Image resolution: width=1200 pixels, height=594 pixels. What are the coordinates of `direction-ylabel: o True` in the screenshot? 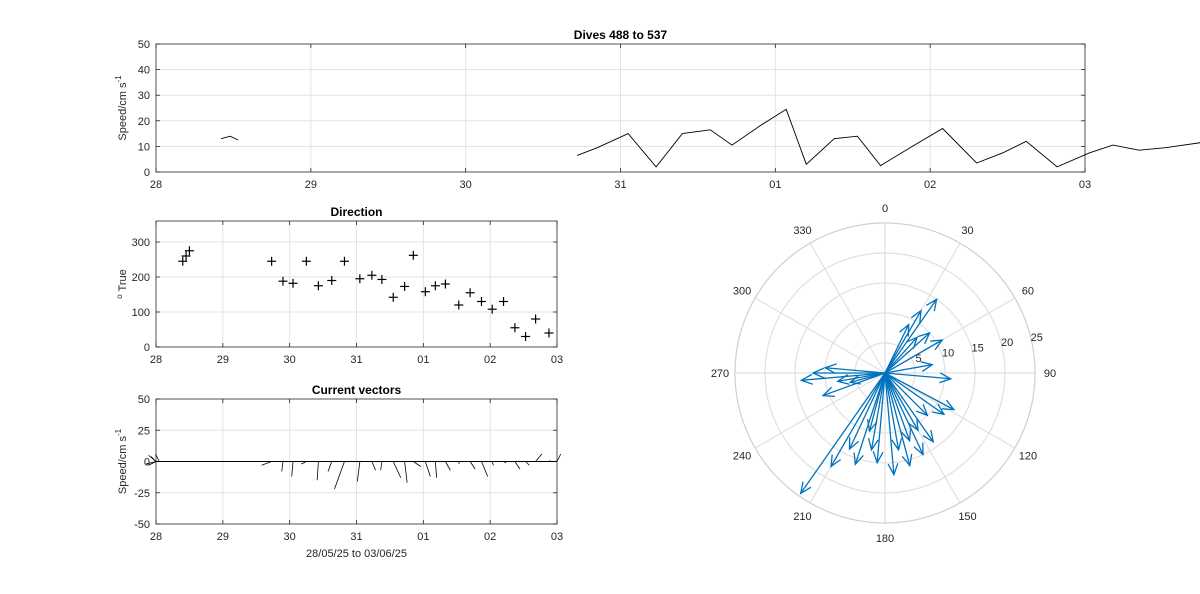 It's located at (122, 284).